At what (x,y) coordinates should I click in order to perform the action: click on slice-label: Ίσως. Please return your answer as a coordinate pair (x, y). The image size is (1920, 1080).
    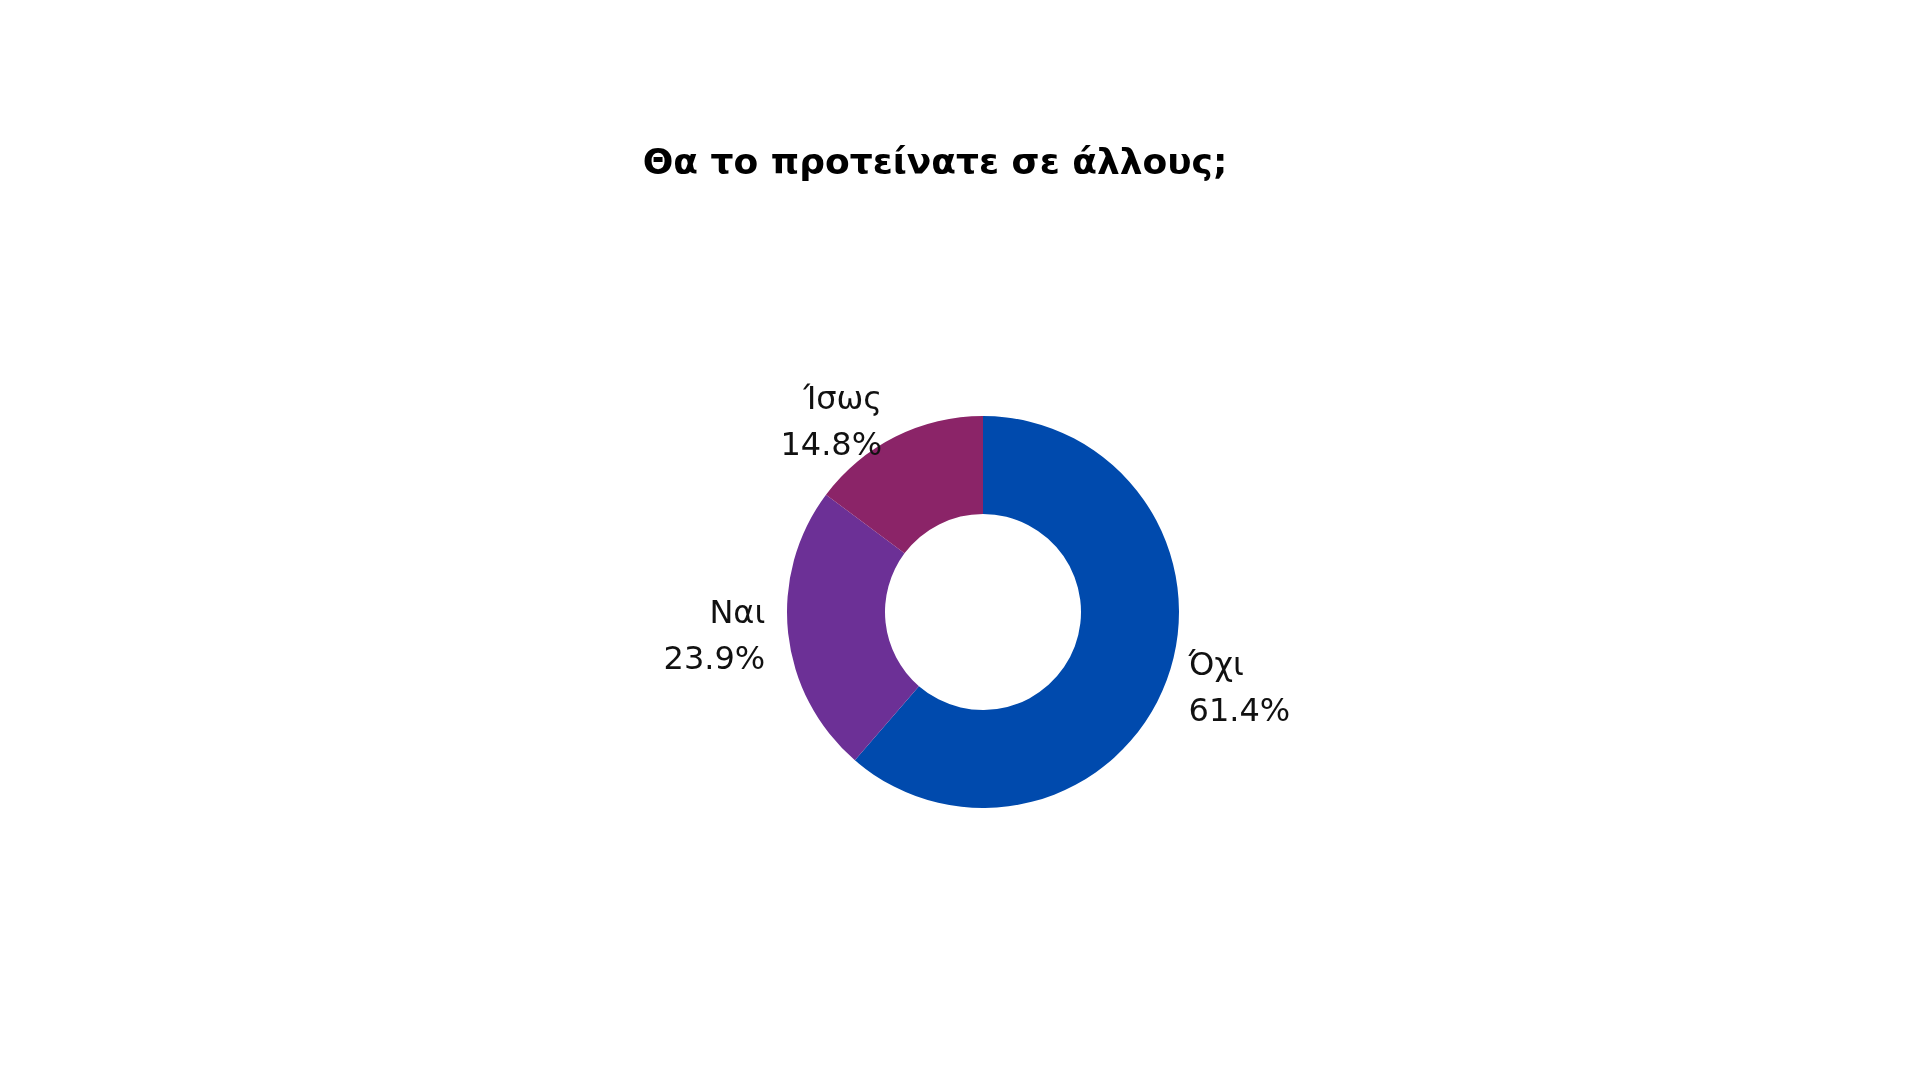
    Looking at the image, I should click on (842, 397).